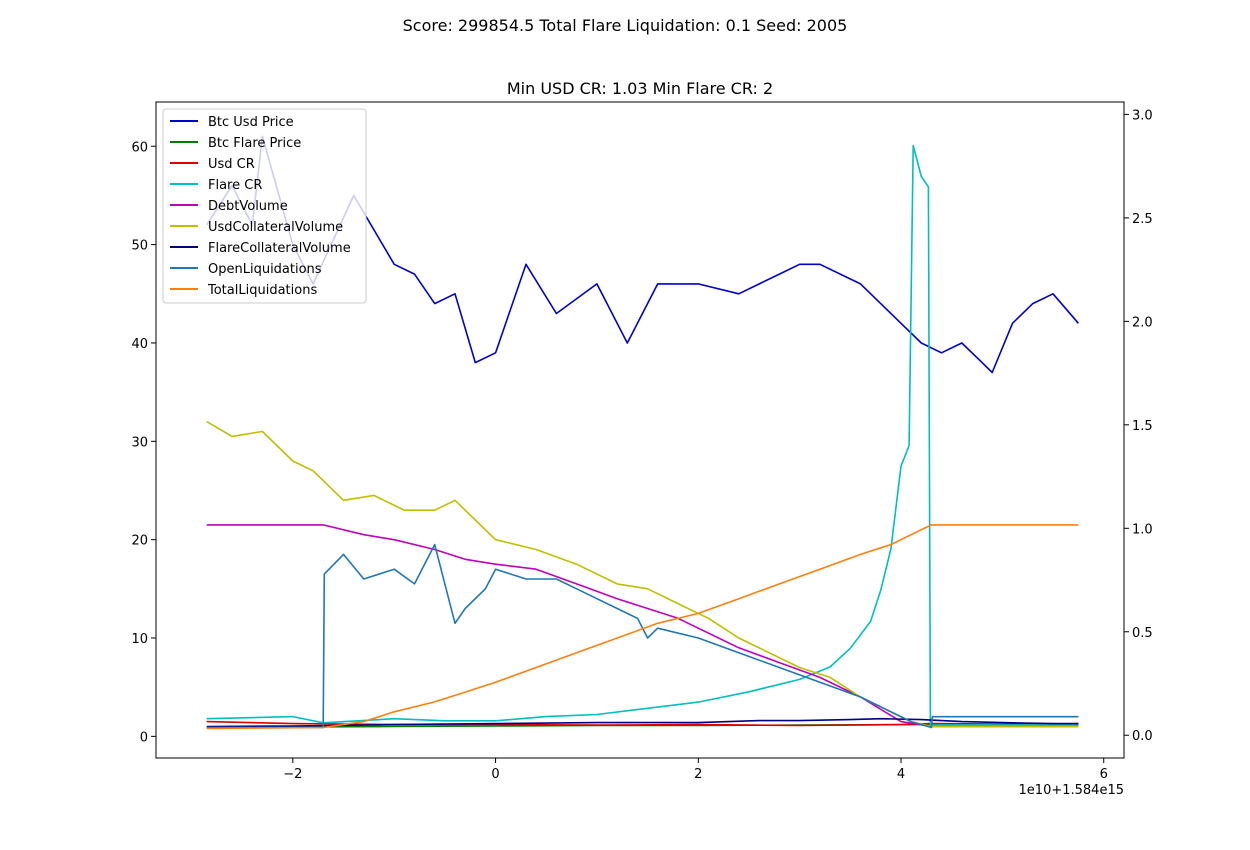 The image size is (1250, 850). Describe the element at coordinates (698, 774) in the screenshot. I see `x-tick-label: 2` at that location.